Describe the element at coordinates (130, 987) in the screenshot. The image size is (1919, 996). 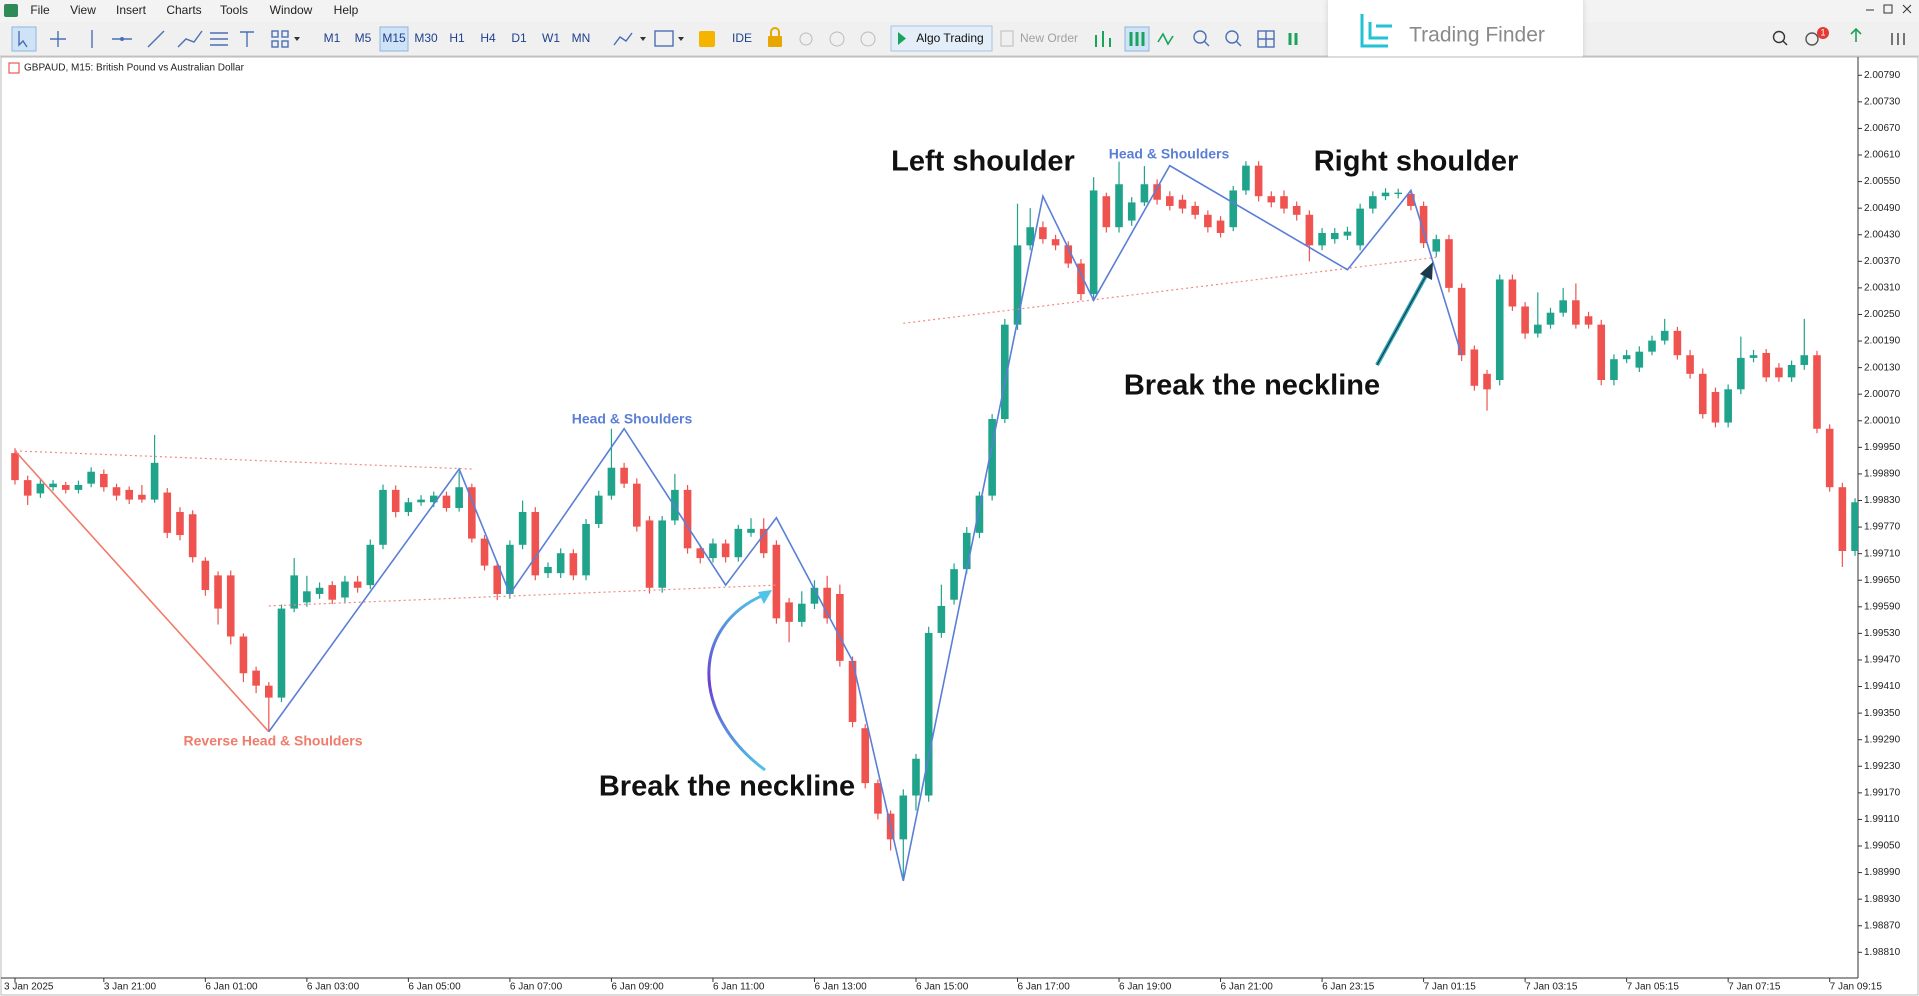
I see `x-tick-label: 3 Jan 21:00` at that location.